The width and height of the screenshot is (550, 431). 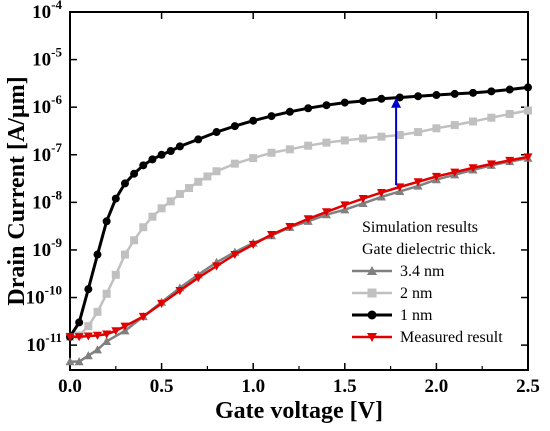 I want to click on legend-heading: Gate dielectric thick., so click(x=429, y=249).